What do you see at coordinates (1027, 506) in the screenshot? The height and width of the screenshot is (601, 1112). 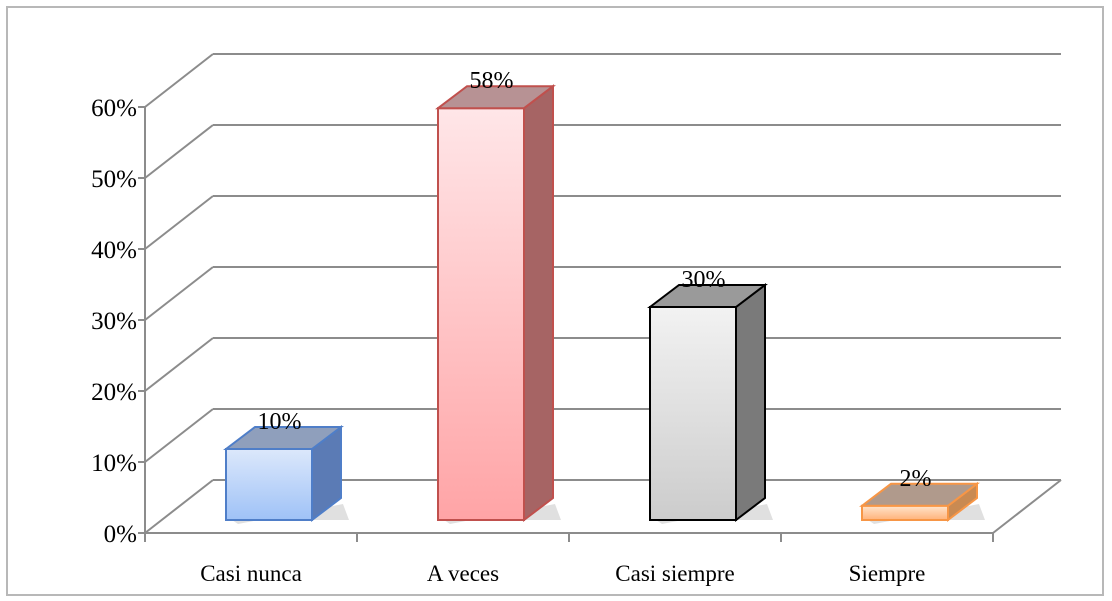 I see `floor-right-edge` at bounding box center [1027, 506].